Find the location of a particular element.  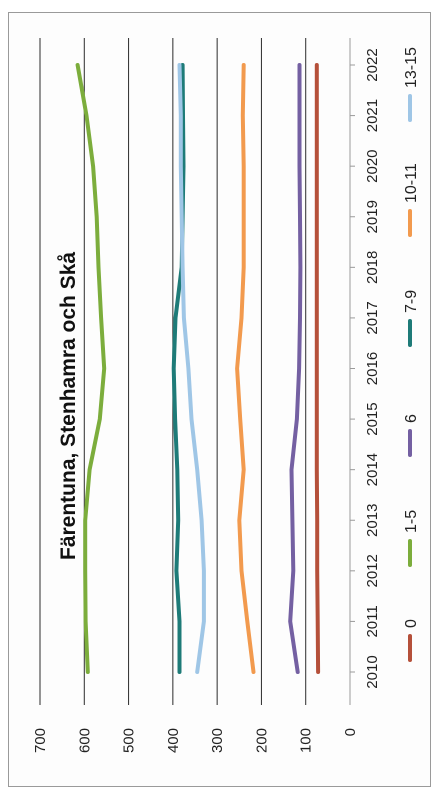

y-tick-label: 100 is located at coordinates (306, 740).